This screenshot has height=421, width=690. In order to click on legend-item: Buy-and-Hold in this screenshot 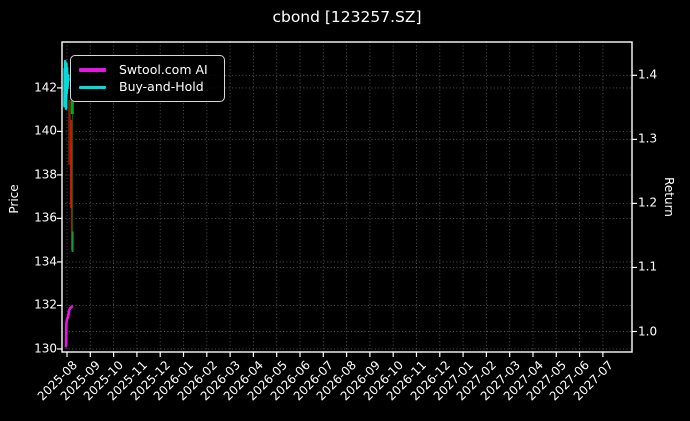, I will do `click(147, 86)`.